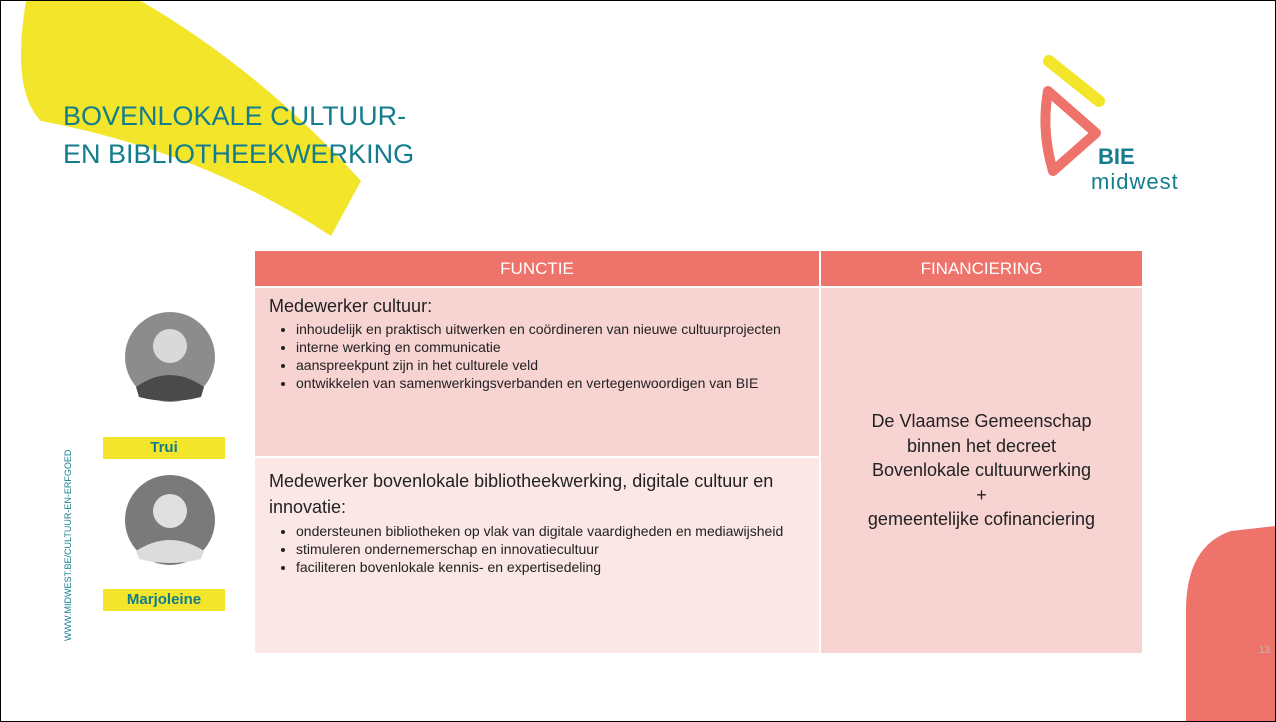  I want to click on yellow-swoosh, so click(191, 118).